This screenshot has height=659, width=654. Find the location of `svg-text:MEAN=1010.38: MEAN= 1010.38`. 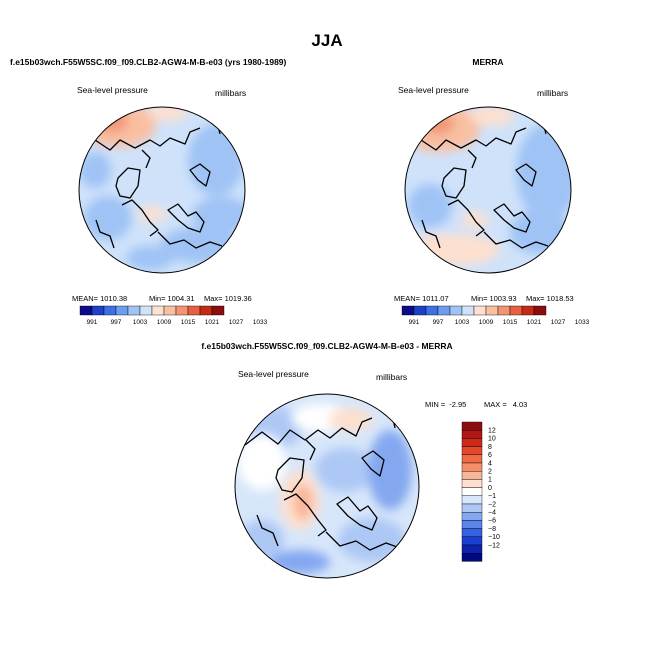

svg-text:MEAN=1010.38: MEAN= 1010.38 is located at coordinates (99, 298).